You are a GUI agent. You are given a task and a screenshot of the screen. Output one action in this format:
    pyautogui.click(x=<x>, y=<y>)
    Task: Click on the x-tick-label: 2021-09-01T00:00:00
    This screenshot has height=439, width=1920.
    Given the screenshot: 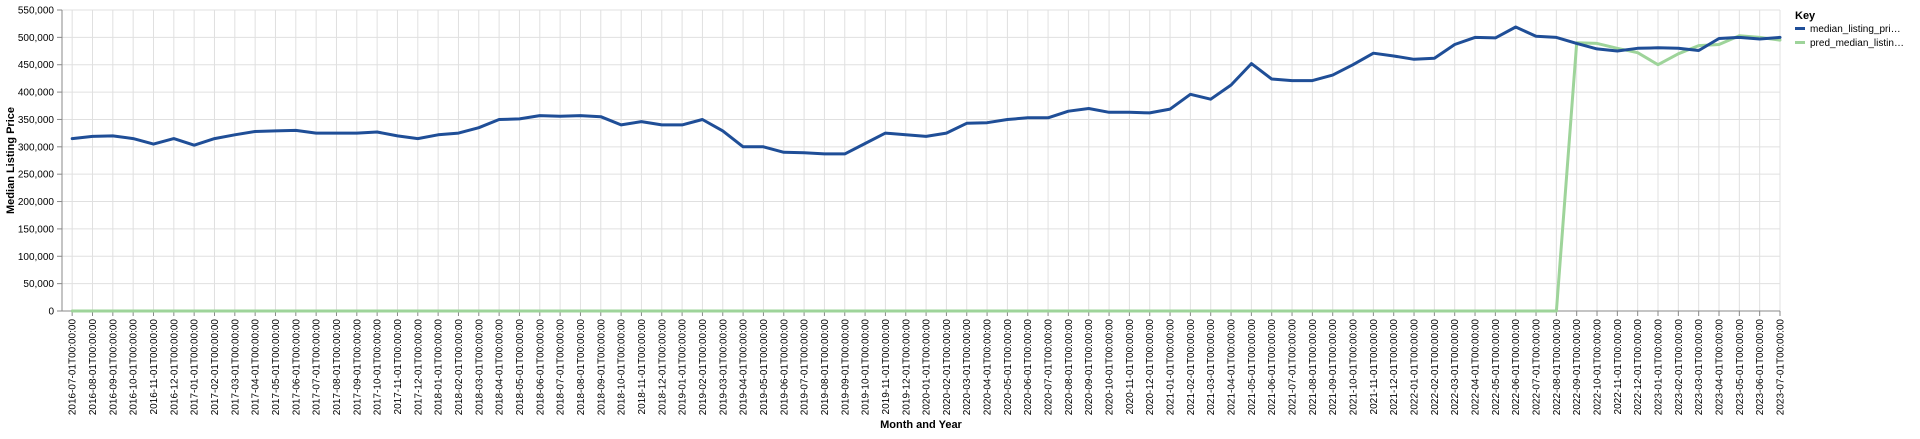 What is the action you would take?
    pyautogui.click(x=1333, y=367)
    